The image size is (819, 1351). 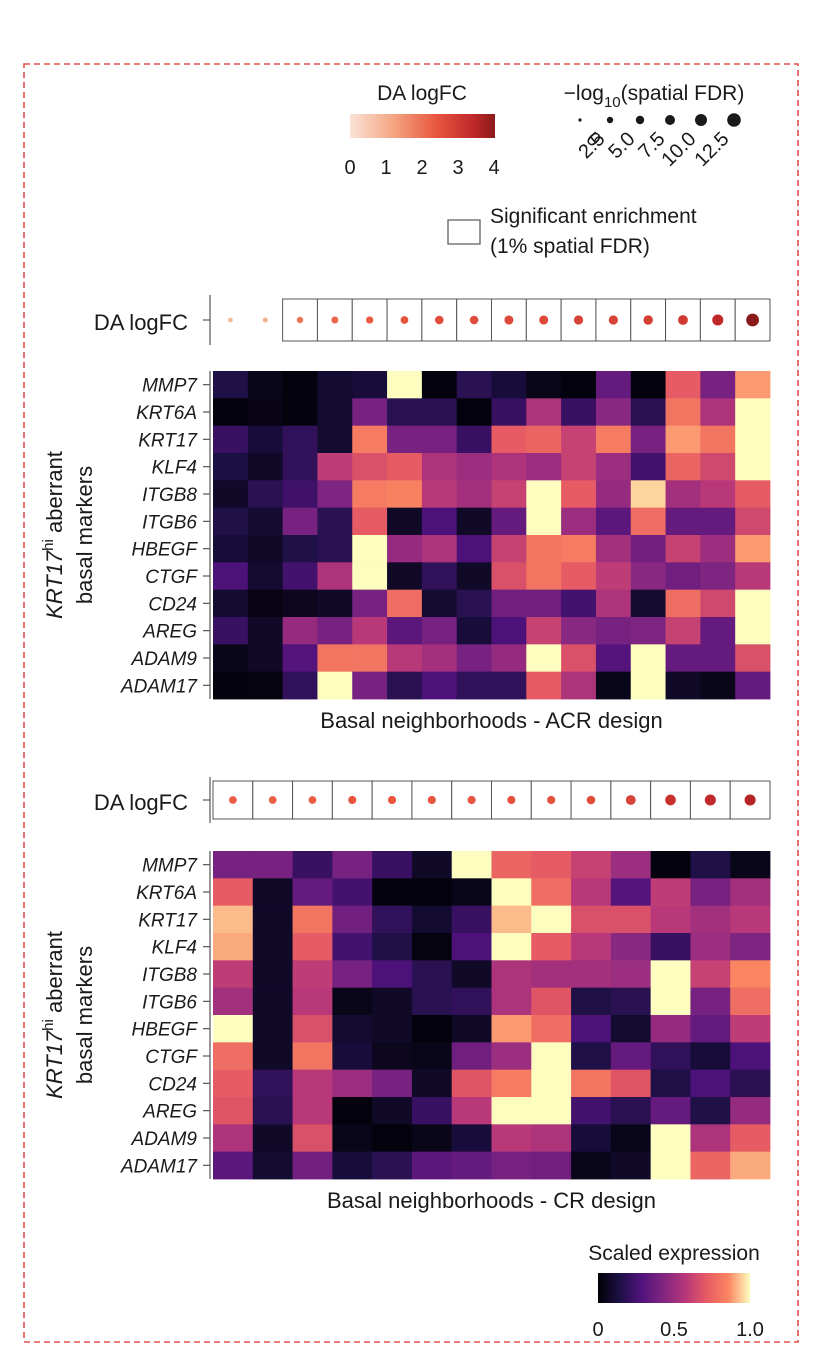 What do you see at coordinates (349, 168) in the screenshot?
I see `da-tick-label: 0` at bounding box center [349, 168].